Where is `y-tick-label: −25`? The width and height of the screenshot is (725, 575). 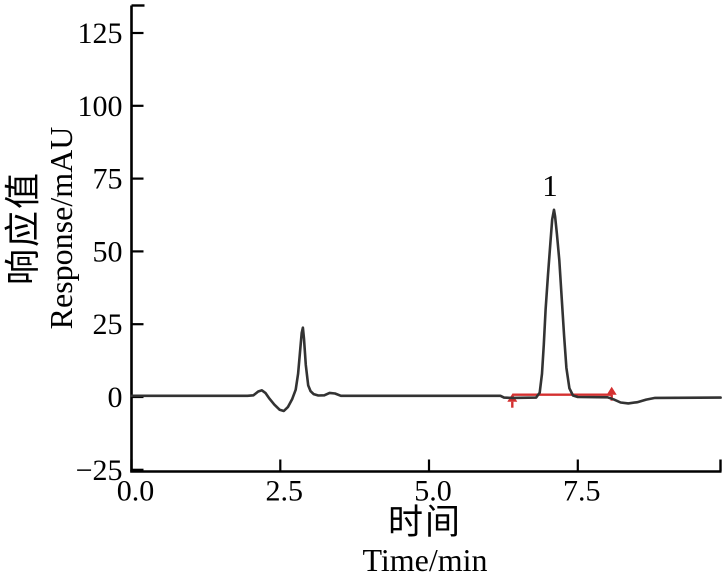
y-tick-label: −25 is located at coordinates (99, 470).